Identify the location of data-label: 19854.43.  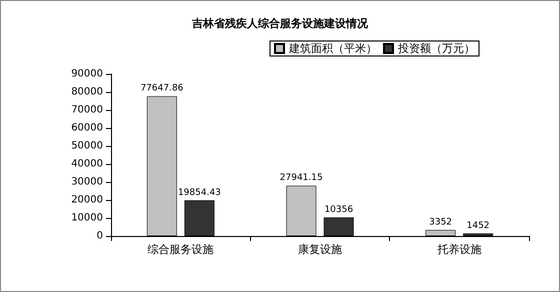
(199, 193).